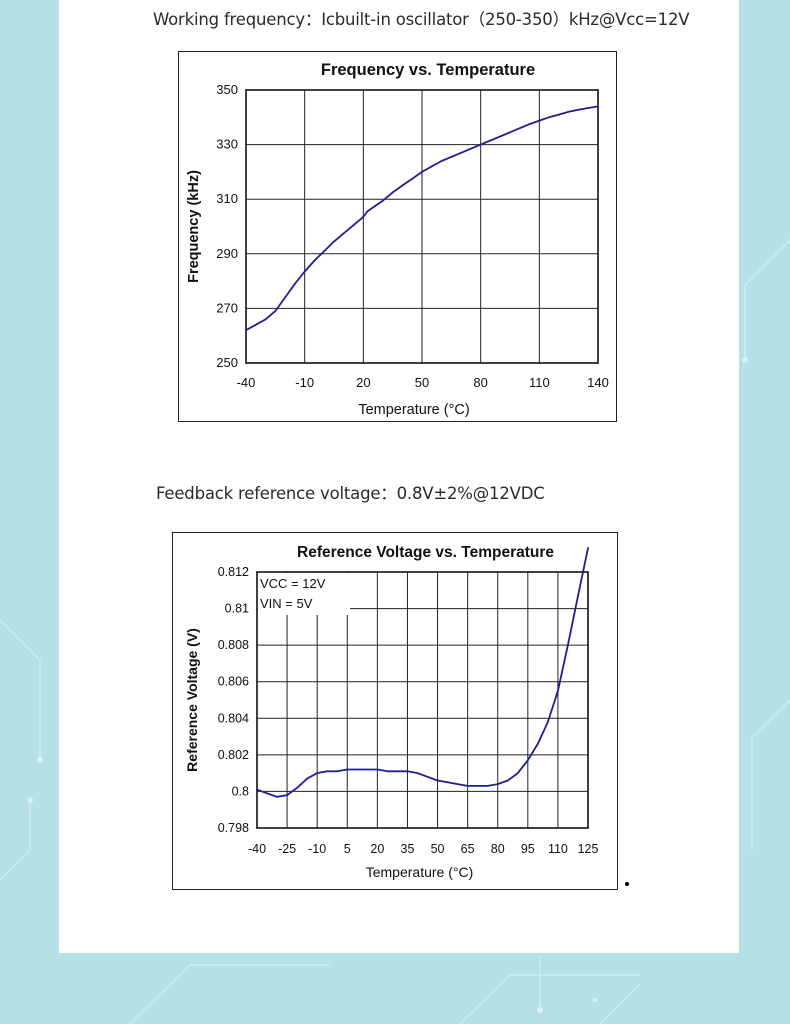 The width and height of the screenshot is (790, 1024). Describe the element at coordinates (420, 872) in the screenshot. I see `chart-2-x-axis-label: Temperature (°C)` at that location.